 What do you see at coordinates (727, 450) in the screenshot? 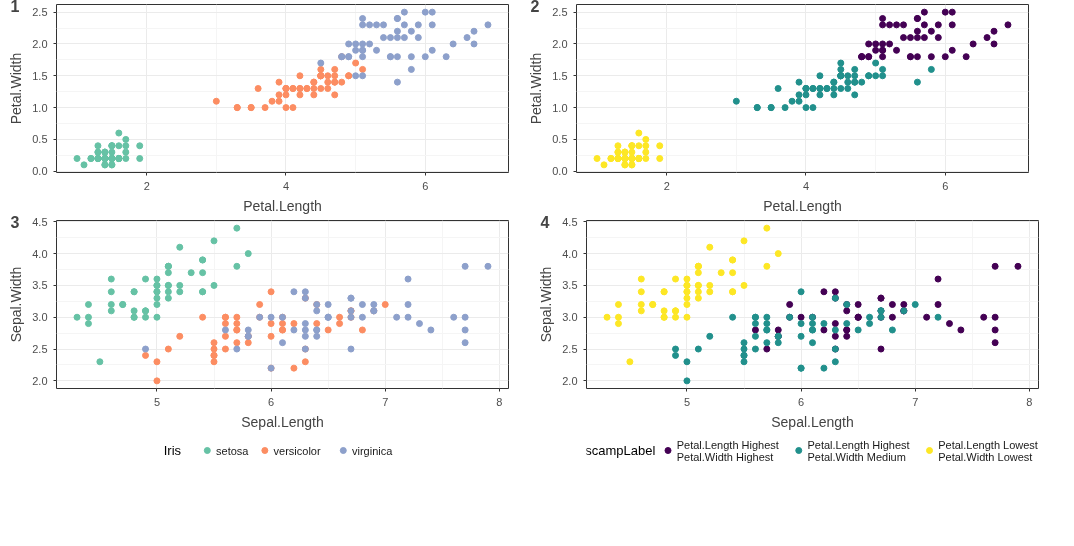
I see `legend-label: Petal.Length Highest Petal.Width Highest` at bounding box center [727, 450].